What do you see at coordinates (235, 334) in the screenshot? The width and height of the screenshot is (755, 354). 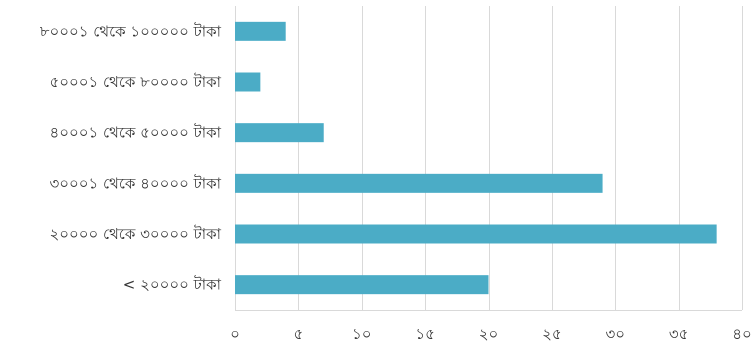 I see `x-tick-label-0: ০` at bounding box center [235, 334].